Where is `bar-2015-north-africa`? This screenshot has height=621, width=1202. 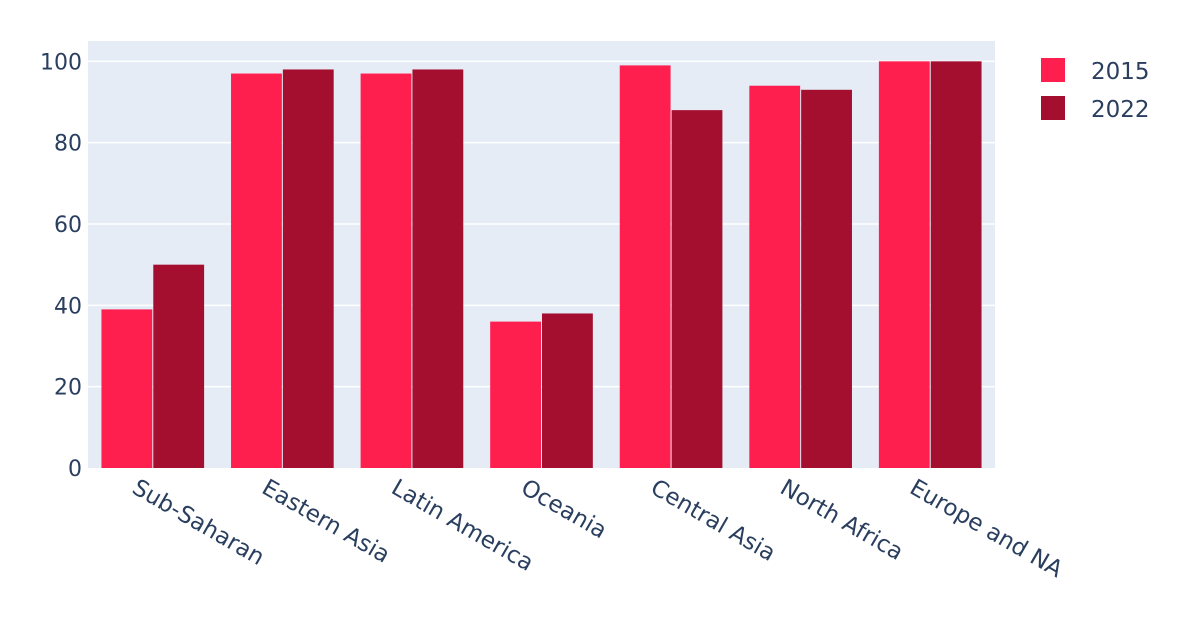 bar-2015-north-africa is located at coordinates (775, 276).